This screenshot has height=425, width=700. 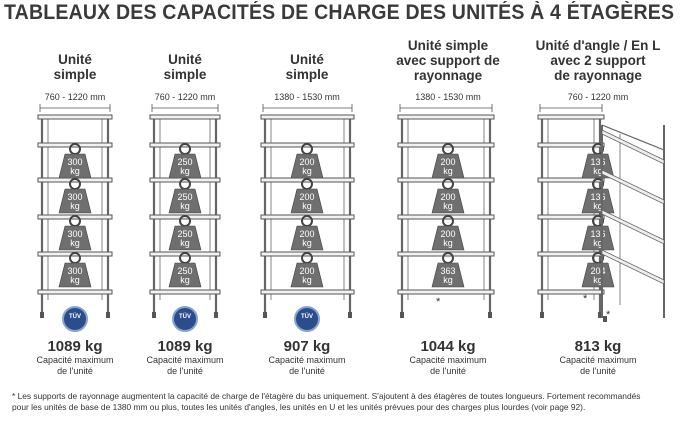 What do you see at coordinates (633, 223) in the screenshot?
I see `corner-extension` at bounding box center [633, 223].